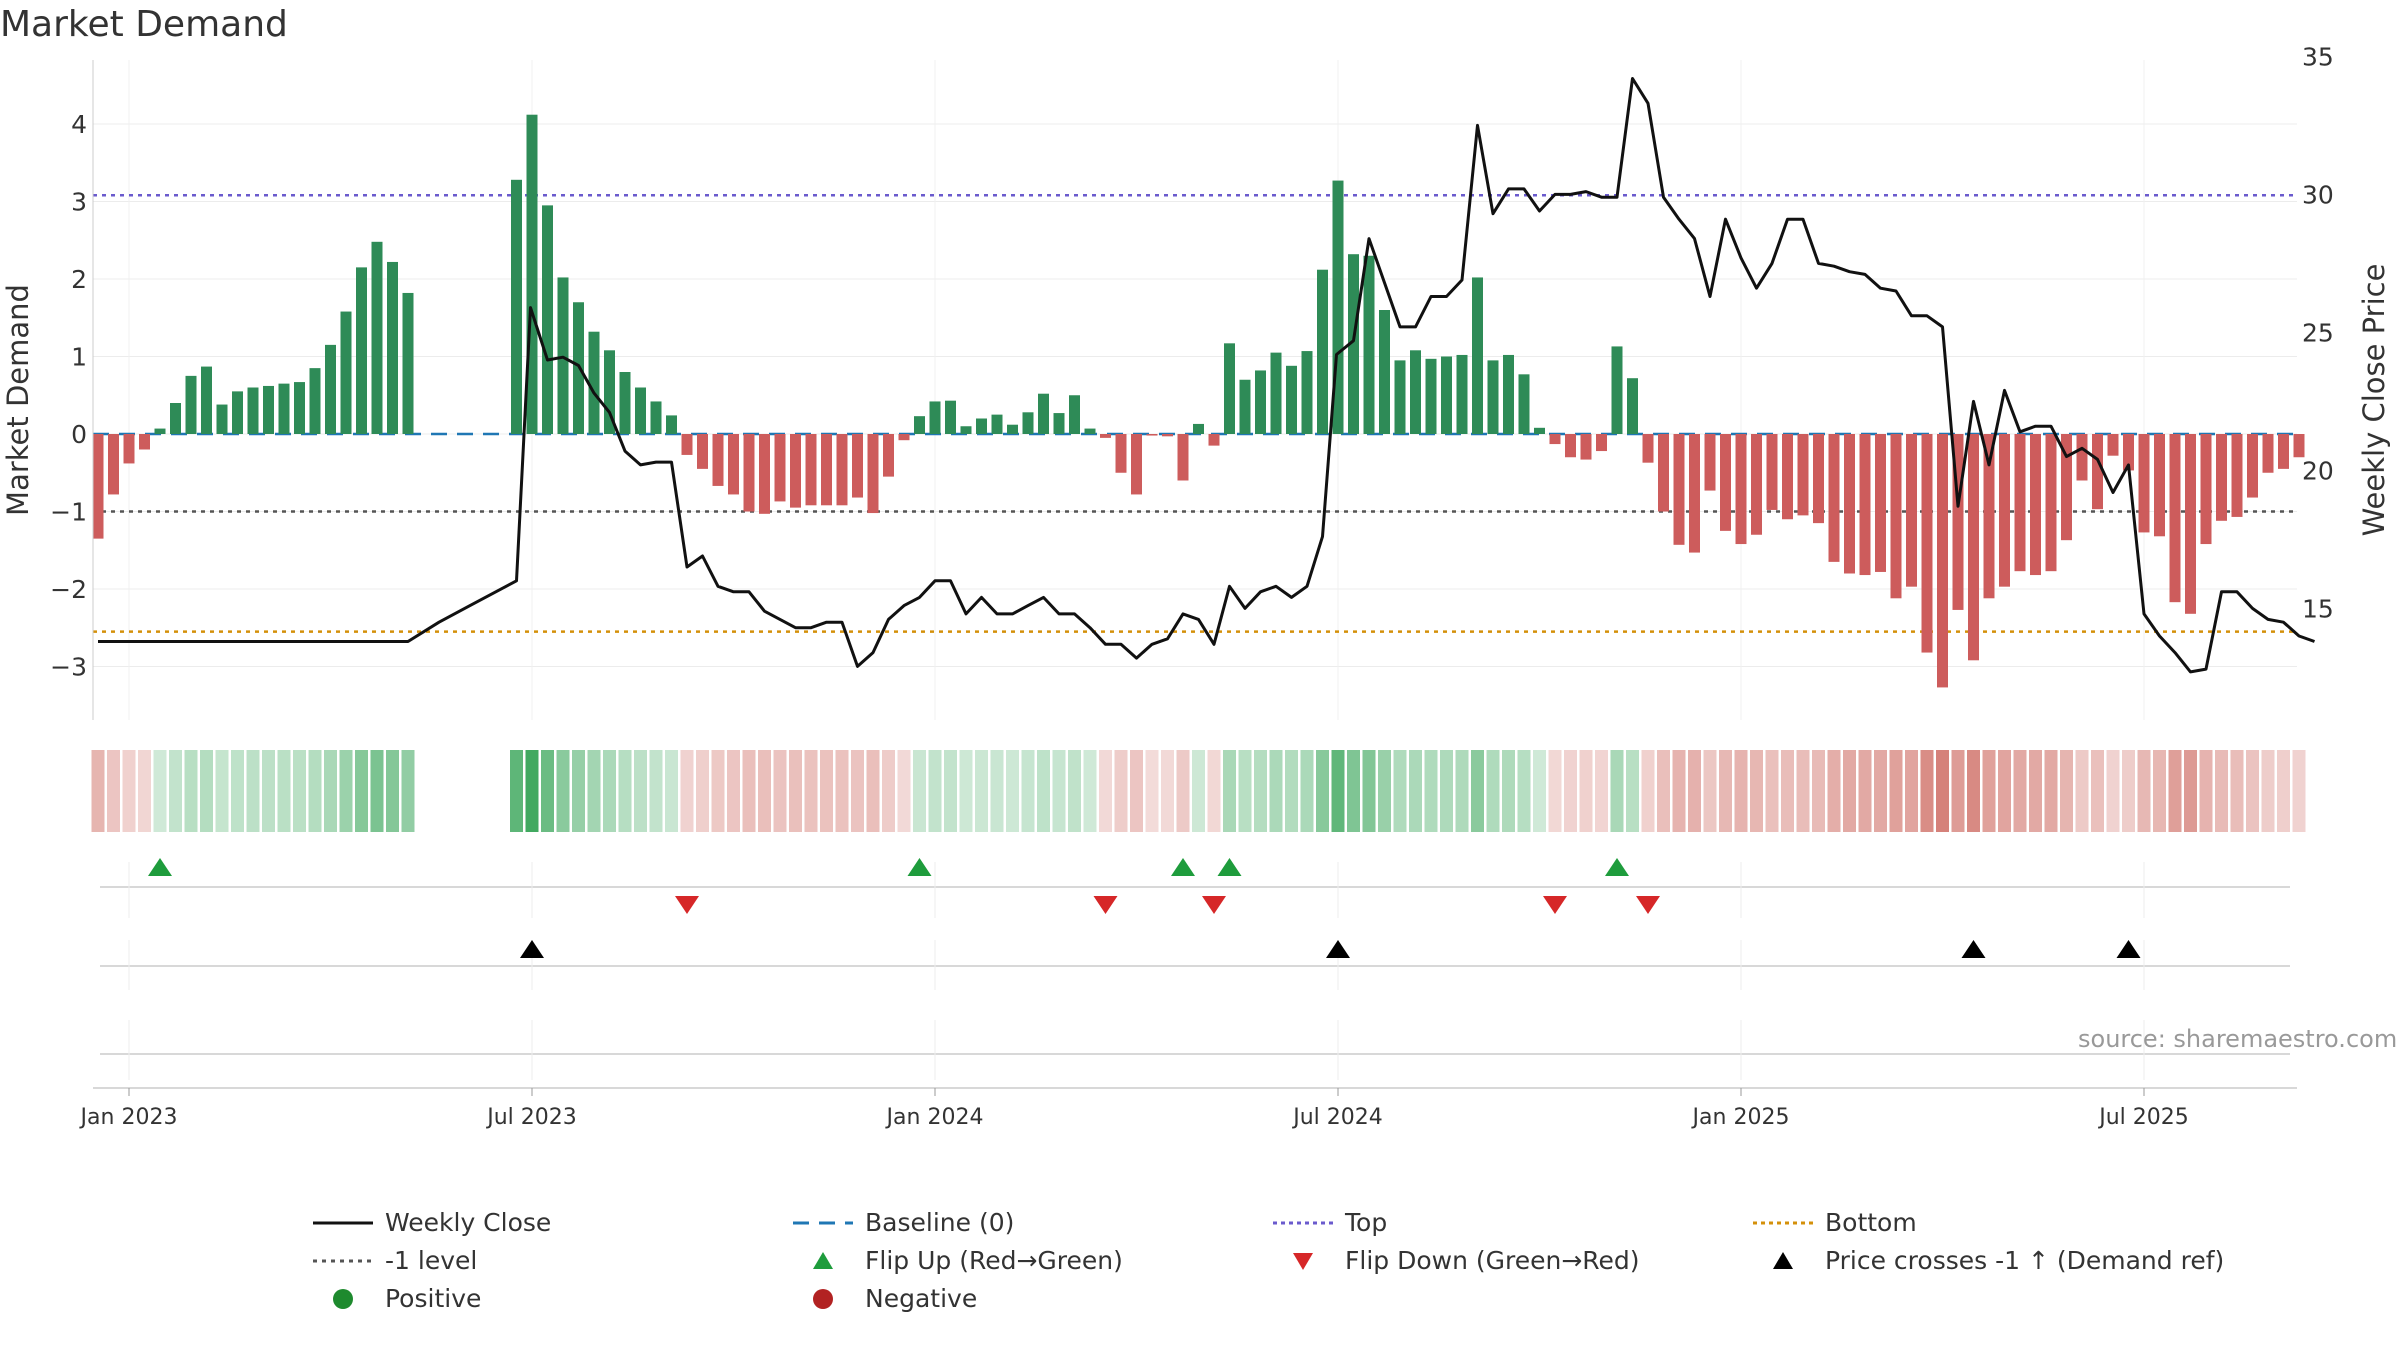 Image resolution: width=2400 pixels, height=1350 pixels. What do you see at coordinates (1338, 949) in the screenshot?
I see `price-cross-marker` at bounding box center [1338, 949].